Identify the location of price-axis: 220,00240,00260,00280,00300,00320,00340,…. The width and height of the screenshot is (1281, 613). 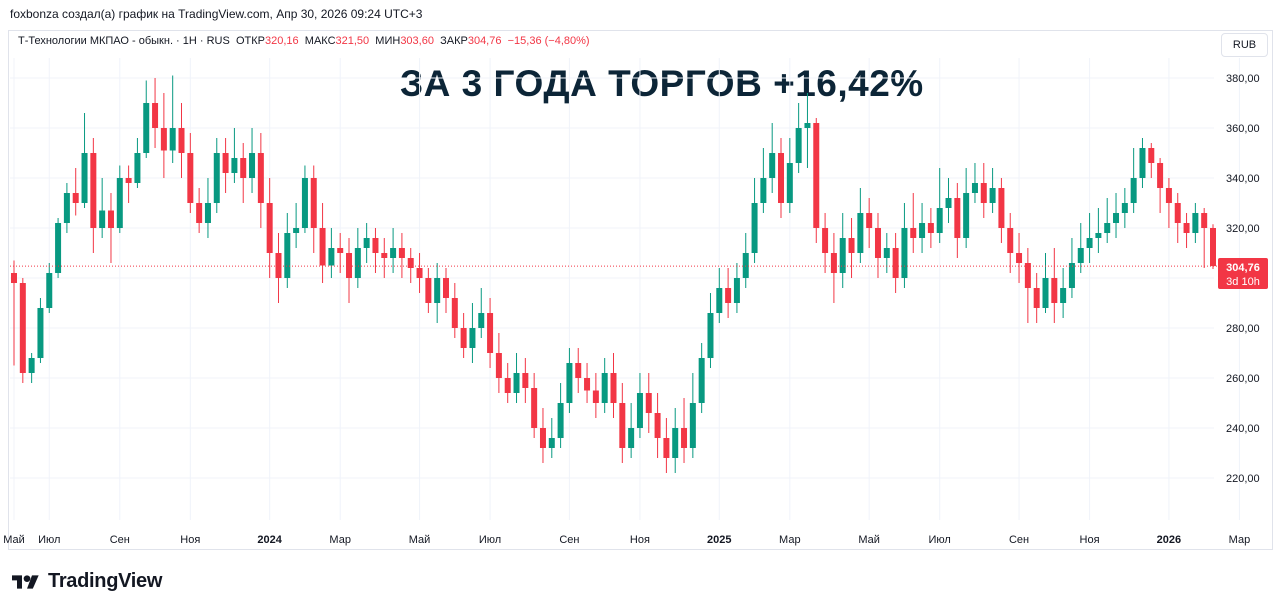
(1243, 279).